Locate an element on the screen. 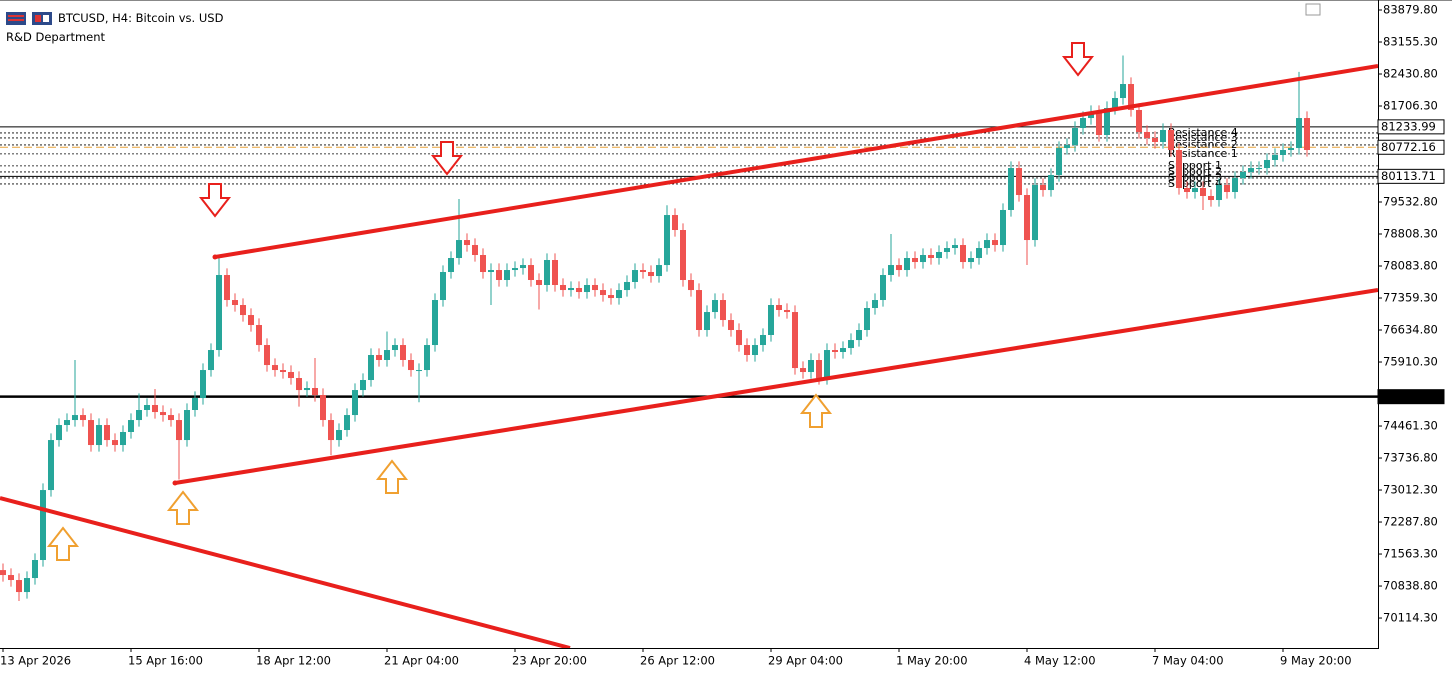  price-tag-label: 80113.71 is located at coordinates (1408, 176).